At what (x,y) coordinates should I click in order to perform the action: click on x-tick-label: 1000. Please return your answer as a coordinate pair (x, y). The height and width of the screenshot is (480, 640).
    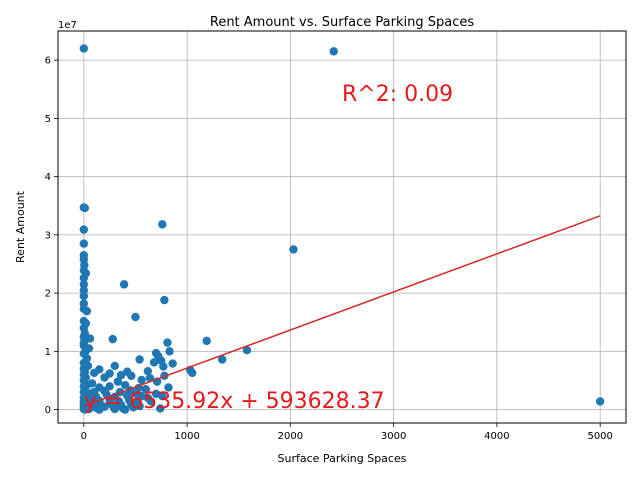
    Looking at the image, I should click on (186, 436).